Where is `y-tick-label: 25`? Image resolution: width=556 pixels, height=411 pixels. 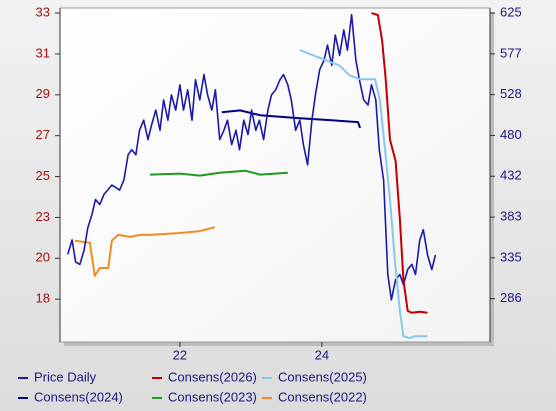 y-tick-label: 25 is located at coordinates (43, 175).